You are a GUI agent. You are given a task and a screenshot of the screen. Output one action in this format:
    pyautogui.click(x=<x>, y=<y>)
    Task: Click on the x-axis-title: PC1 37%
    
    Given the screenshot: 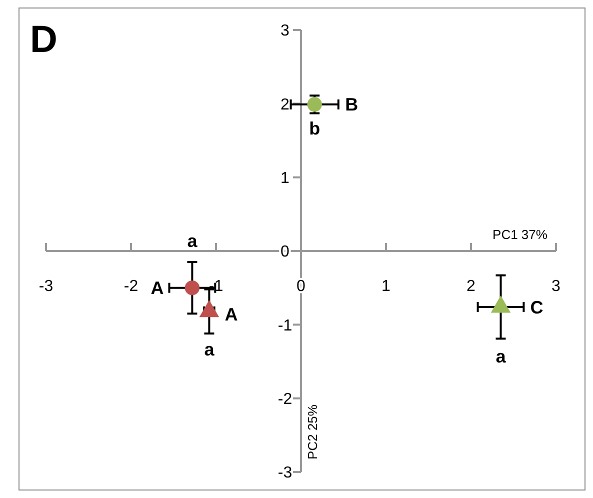 What is the action you would take?
    pyautogui.click(x=520, y=234)
    